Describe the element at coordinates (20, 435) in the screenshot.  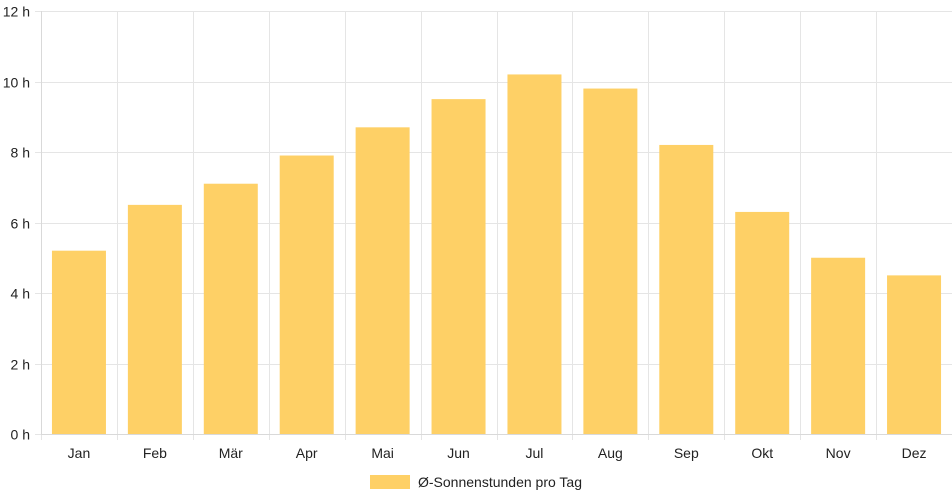
I see `y-tick-label: 0 h` at that location.